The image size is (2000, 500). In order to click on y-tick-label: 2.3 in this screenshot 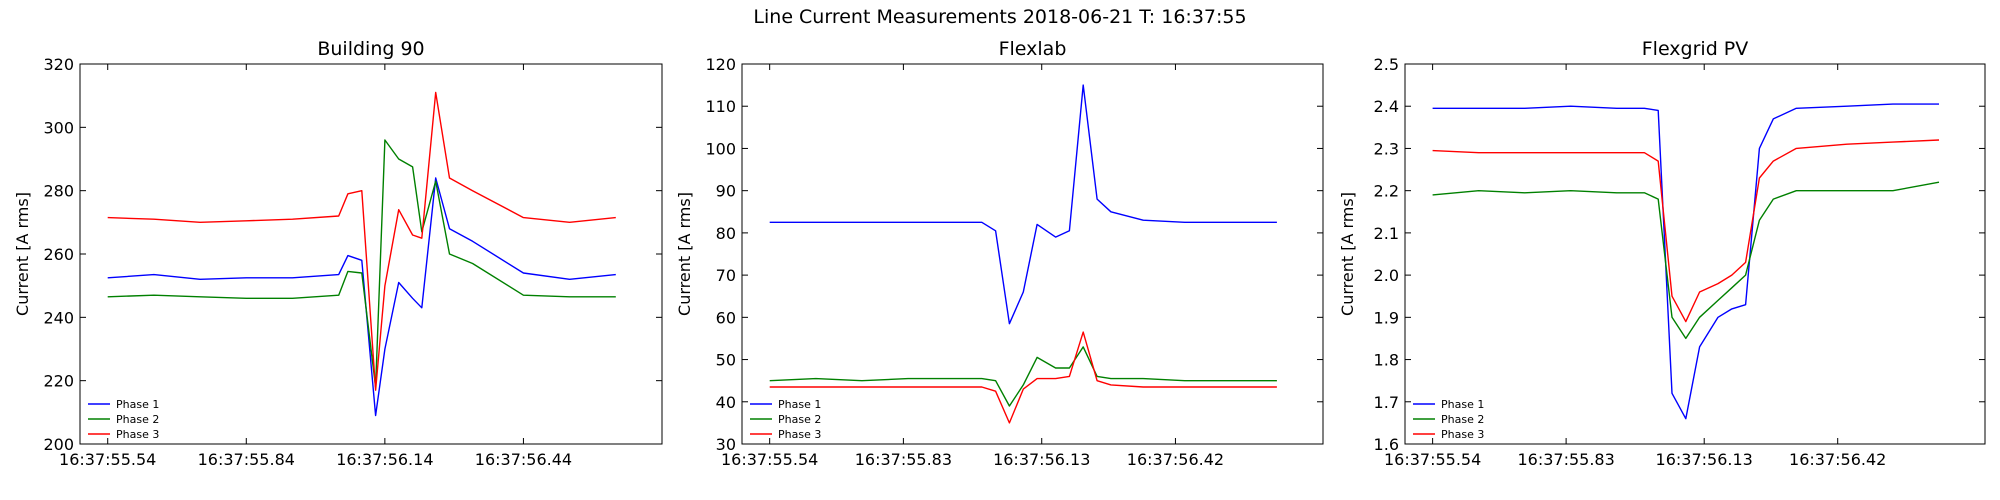, I will do `click(1386, 148)`.